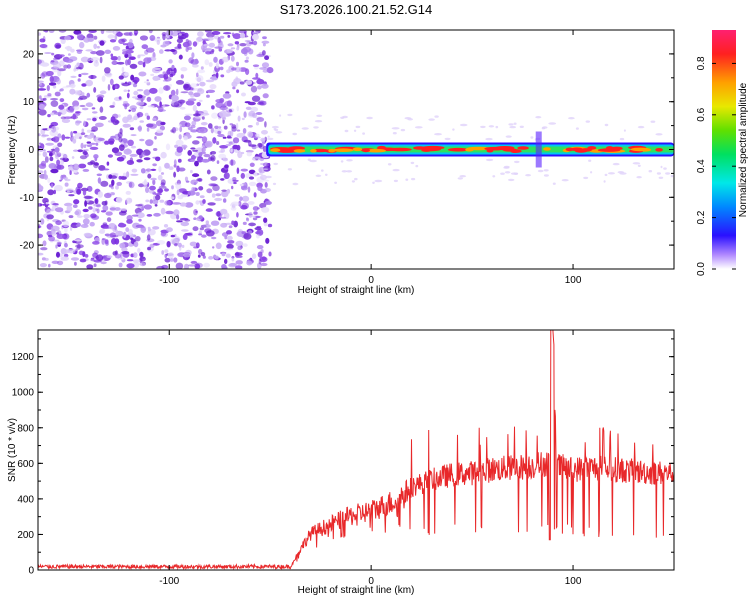 Image resolution: width=750 pixels, height=600 pixels. I want to click on colorbar-ticks: 0.0 0.2 0.4 0.6 0.8, so click(716, 166).